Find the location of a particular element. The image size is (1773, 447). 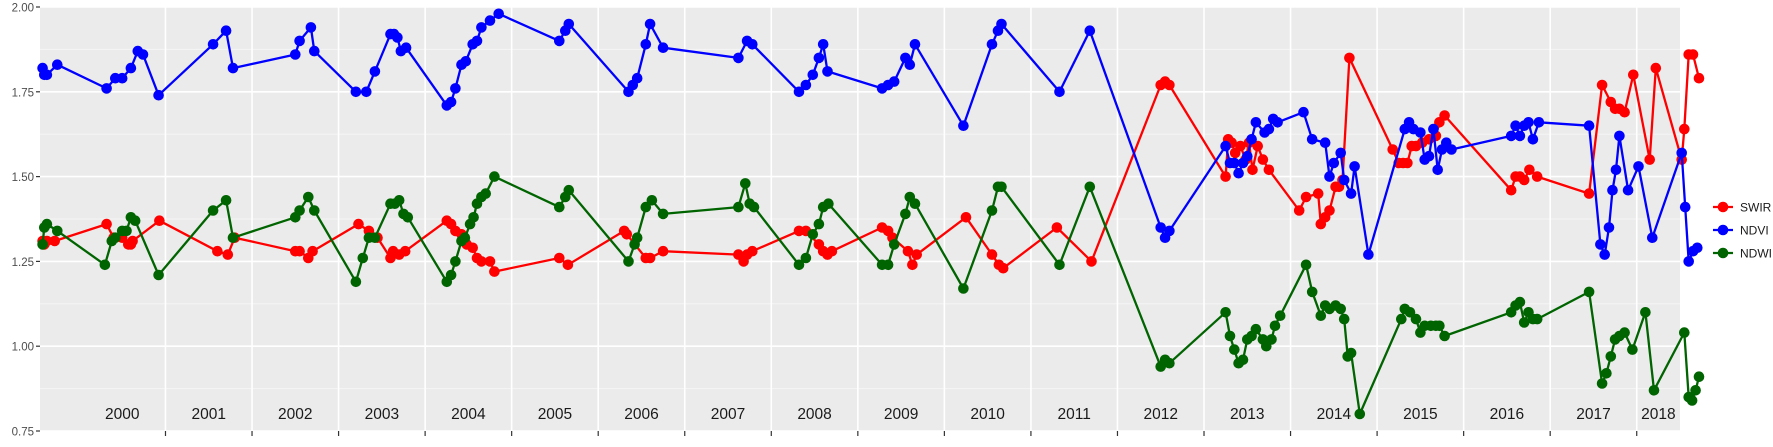

year-label: 2011 is located at coordinates (1074, 414).